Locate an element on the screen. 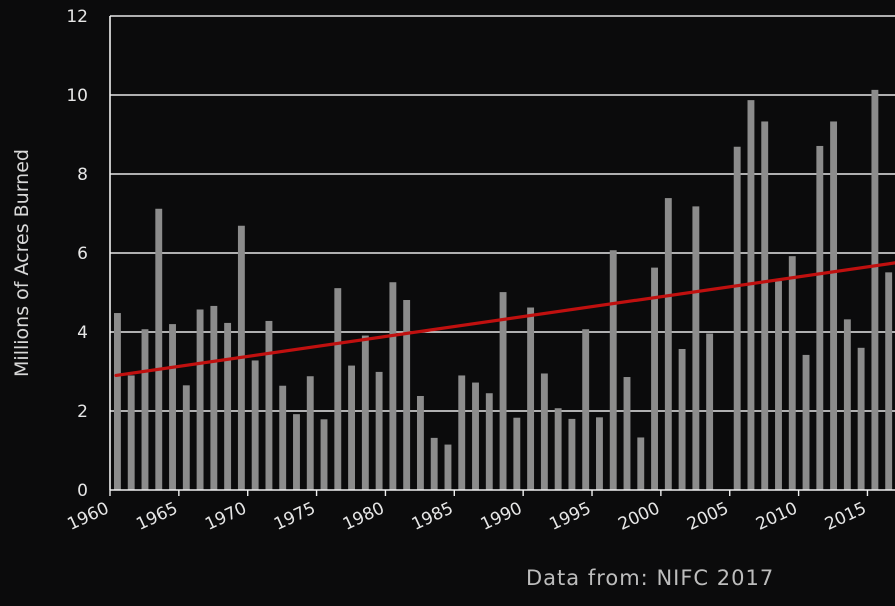 Image resolution: width=895 pixels, height=606 pixels. source-note: Data from: NIFC 2017 is located at coordinates (650, 578).